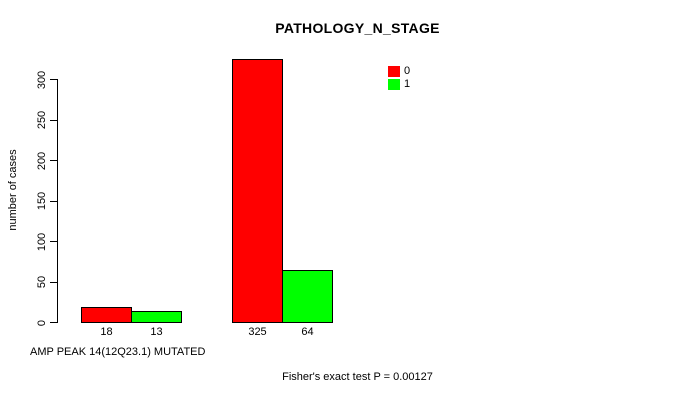  I want to click on y-axis-line, so click(57, 201).